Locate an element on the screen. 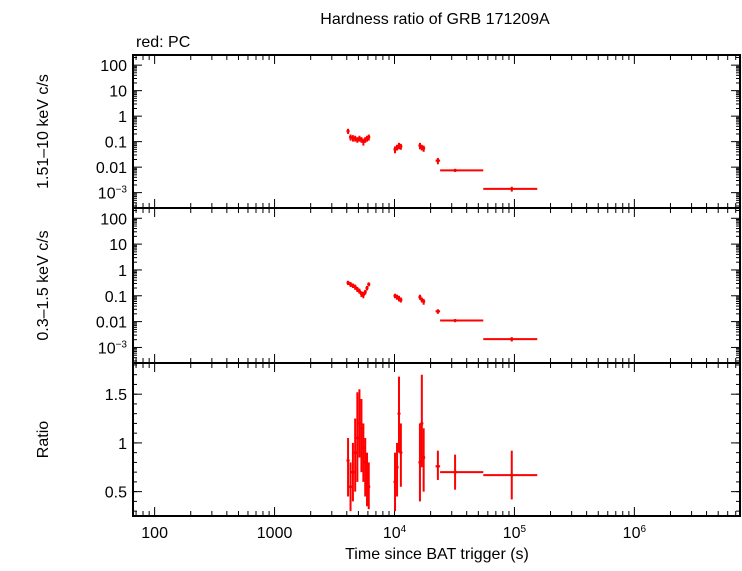  y-tick-label: 10 is located at coordinates (118, 92).